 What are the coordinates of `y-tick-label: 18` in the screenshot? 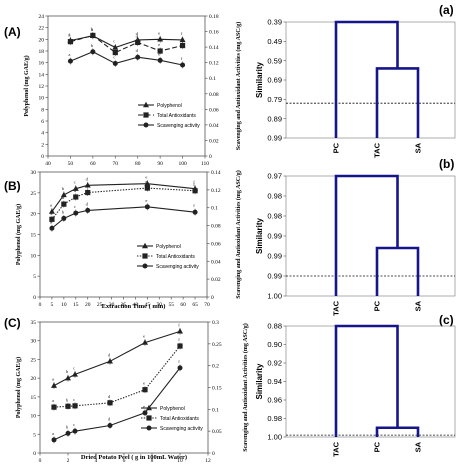 It's located at (42, 52).